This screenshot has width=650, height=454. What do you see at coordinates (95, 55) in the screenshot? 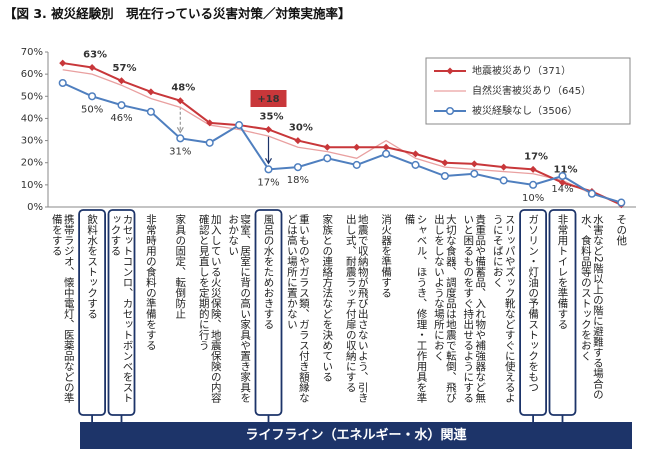
I see `data-label: 63%` at bounding box center [95, 55].